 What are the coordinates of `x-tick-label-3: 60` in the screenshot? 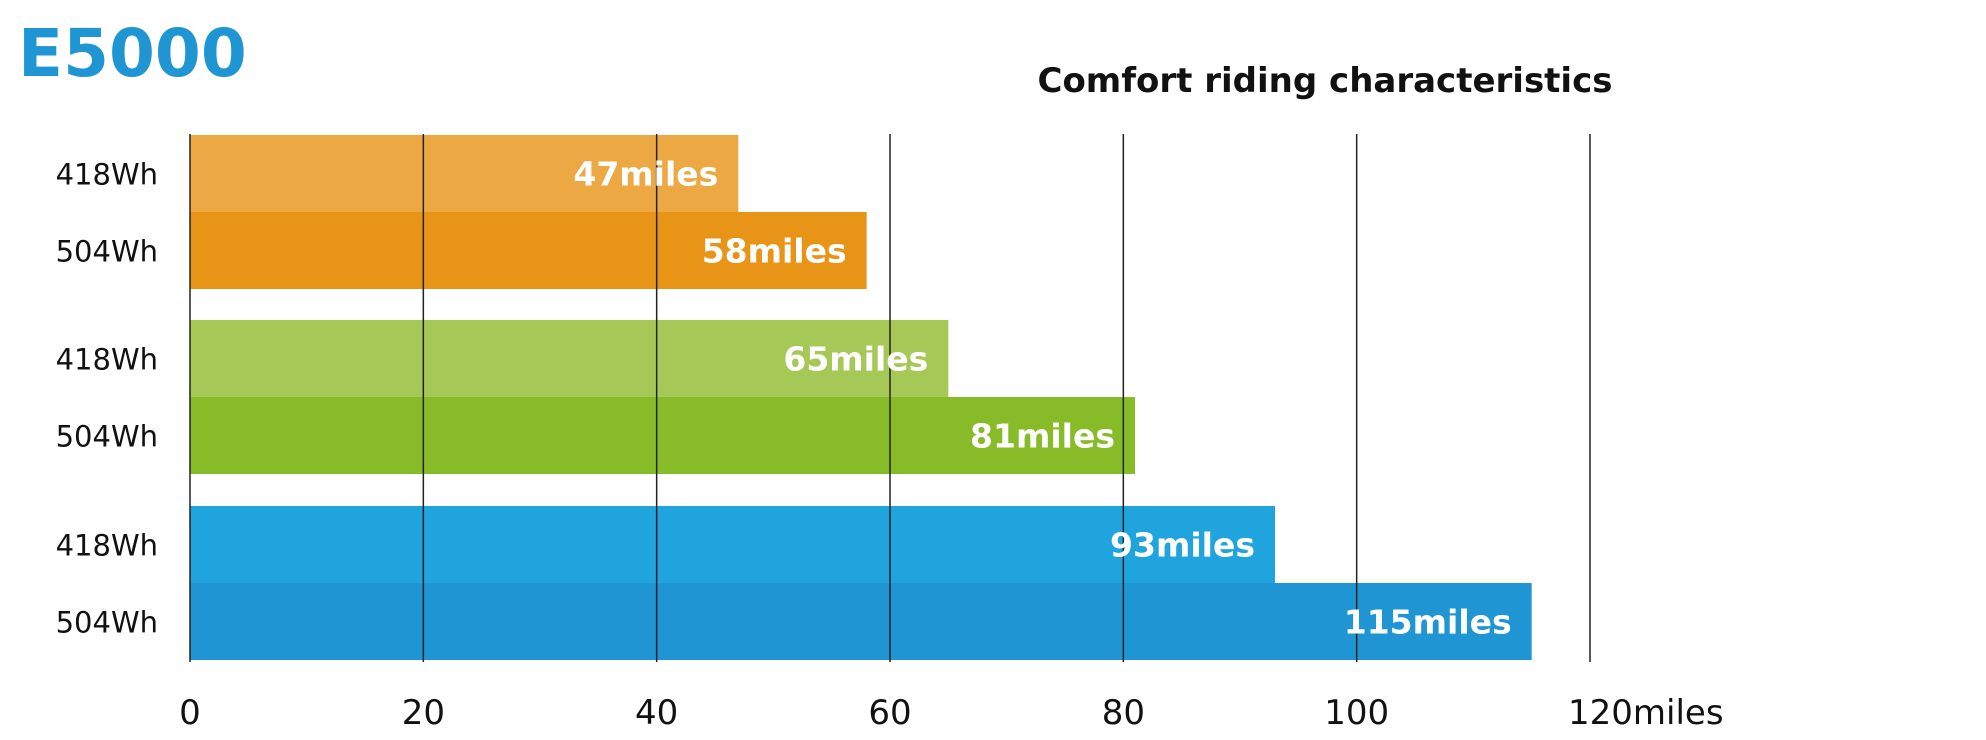 It's located at (889, 713).